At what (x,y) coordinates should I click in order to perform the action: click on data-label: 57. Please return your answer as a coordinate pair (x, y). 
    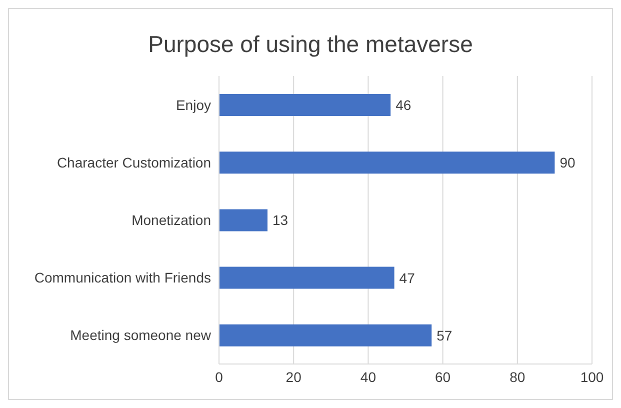
    Looking at the image, I should click on (444, 335).